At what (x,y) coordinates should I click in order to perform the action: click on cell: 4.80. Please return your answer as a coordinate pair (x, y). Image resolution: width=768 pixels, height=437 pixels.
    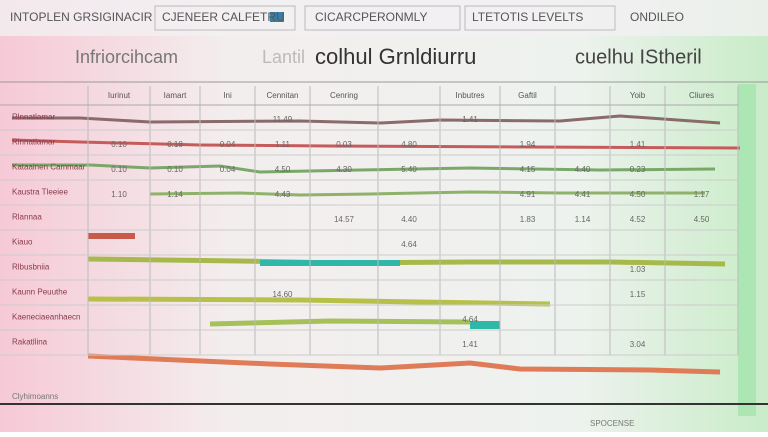
    Looking at the image, I should click on (409, 144).